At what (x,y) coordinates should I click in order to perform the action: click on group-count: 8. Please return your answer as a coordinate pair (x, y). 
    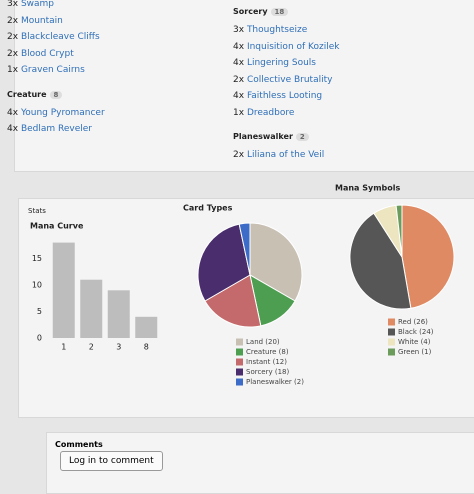
    Looking at the image, I should click on (56, 94).